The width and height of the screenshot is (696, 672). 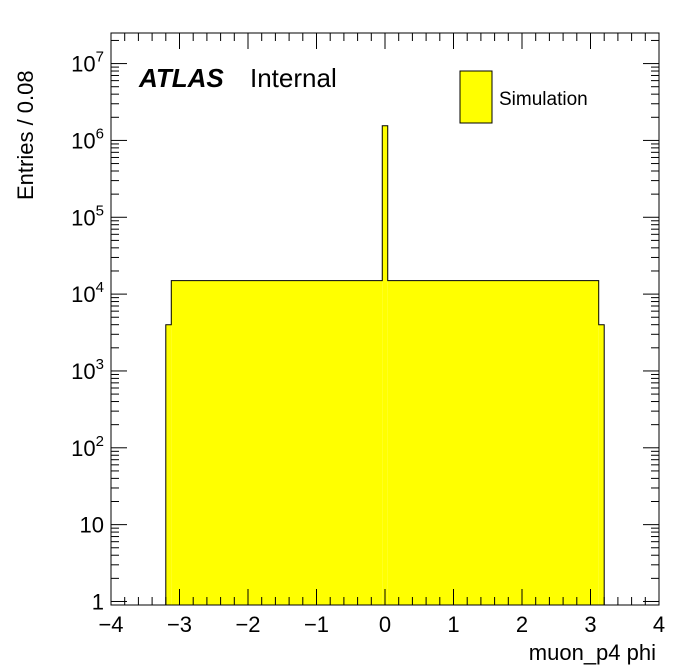 What do you see at coordinates (659, 624) in the screenshot?
I see `x-tick-label: 4` at bounding box center [659, 624].